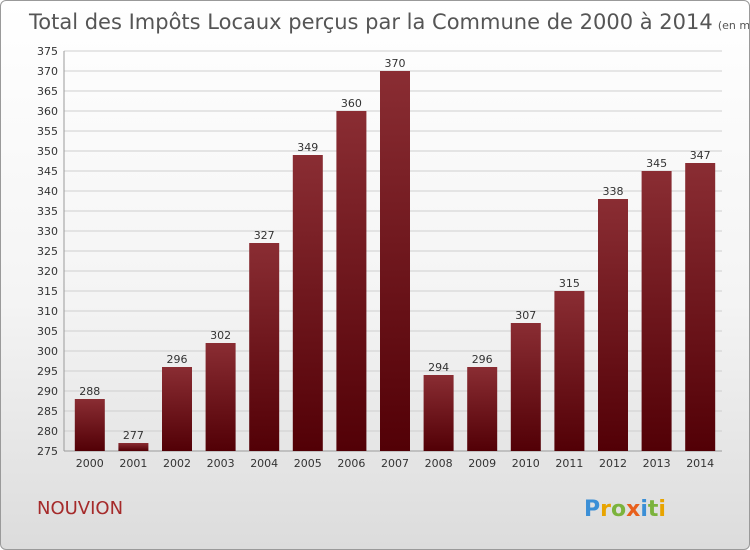 This screenshot has width=750, height=550. I want to click on bar-value-label: 302, so click(220, 335).